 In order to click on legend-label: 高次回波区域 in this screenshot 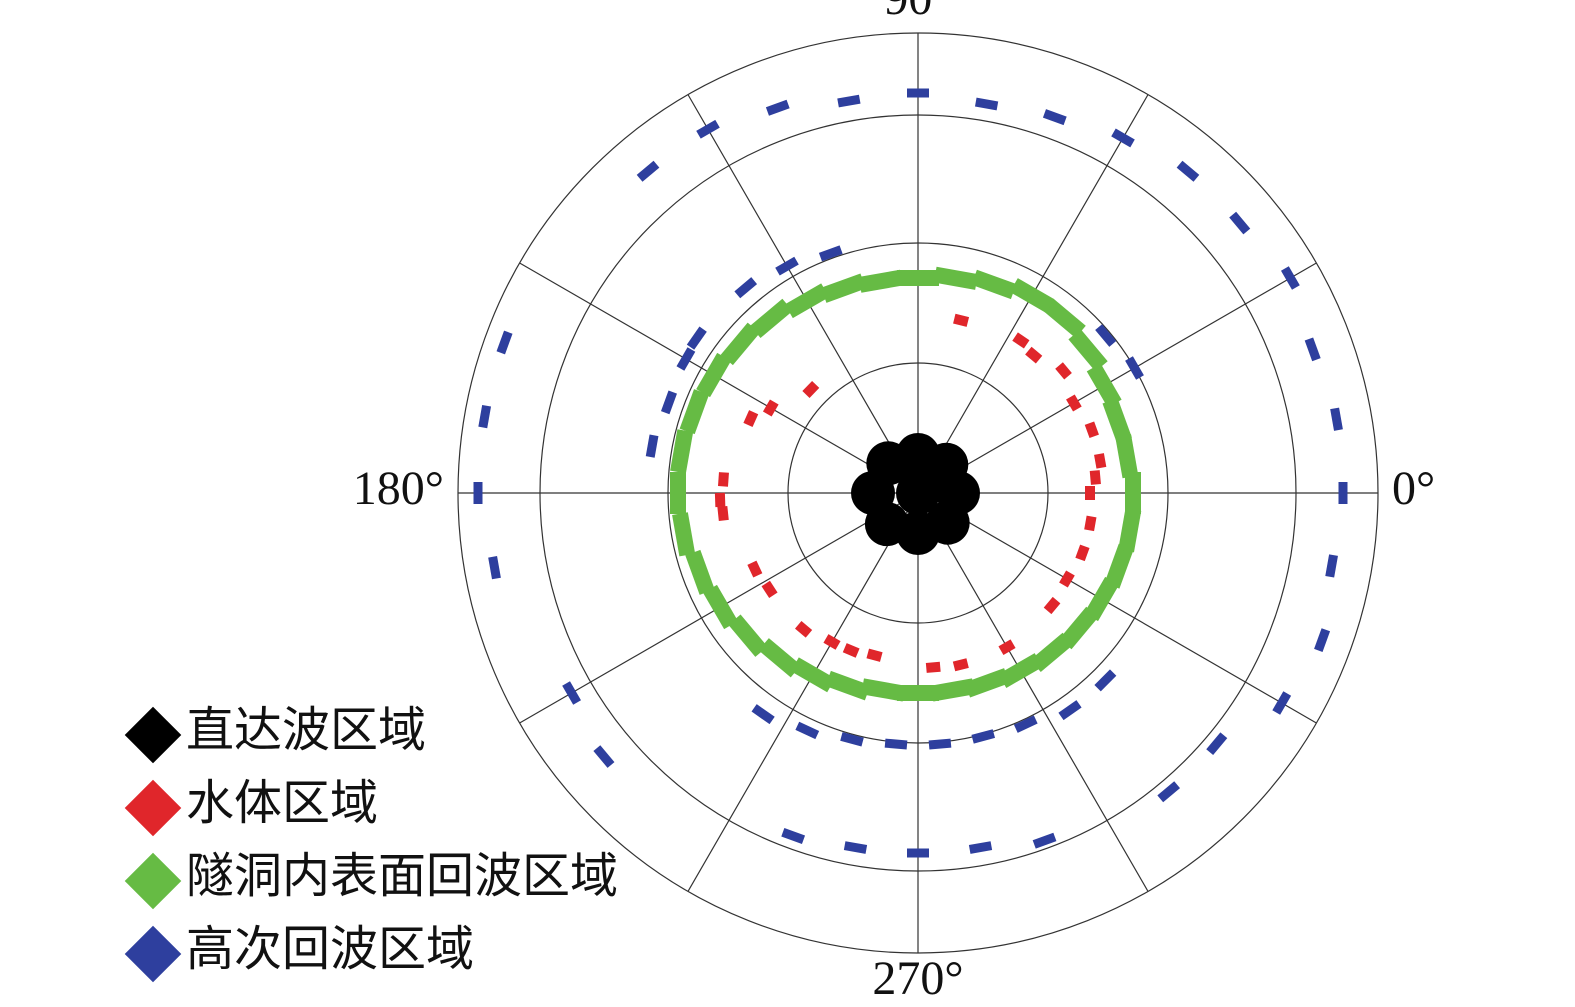, I will do `click(330, 949)`.